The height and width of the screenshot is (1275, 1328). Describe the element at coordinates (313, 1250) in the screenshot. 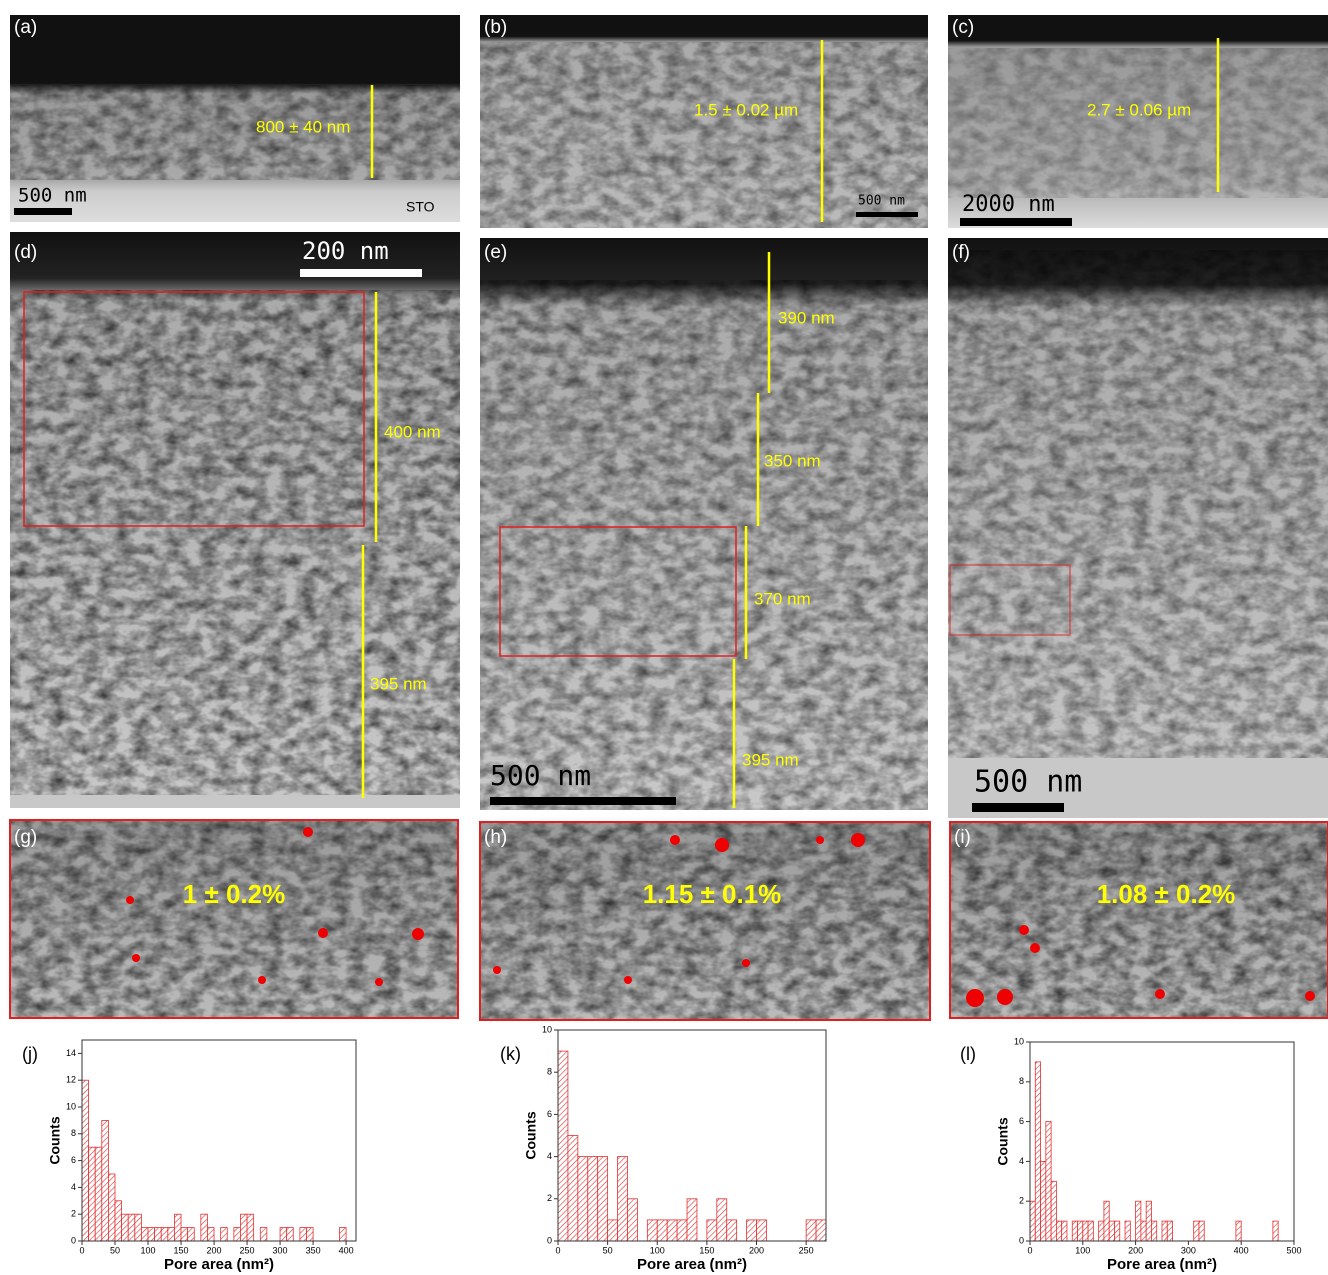

I see `x-tick-label: 350` at that location.